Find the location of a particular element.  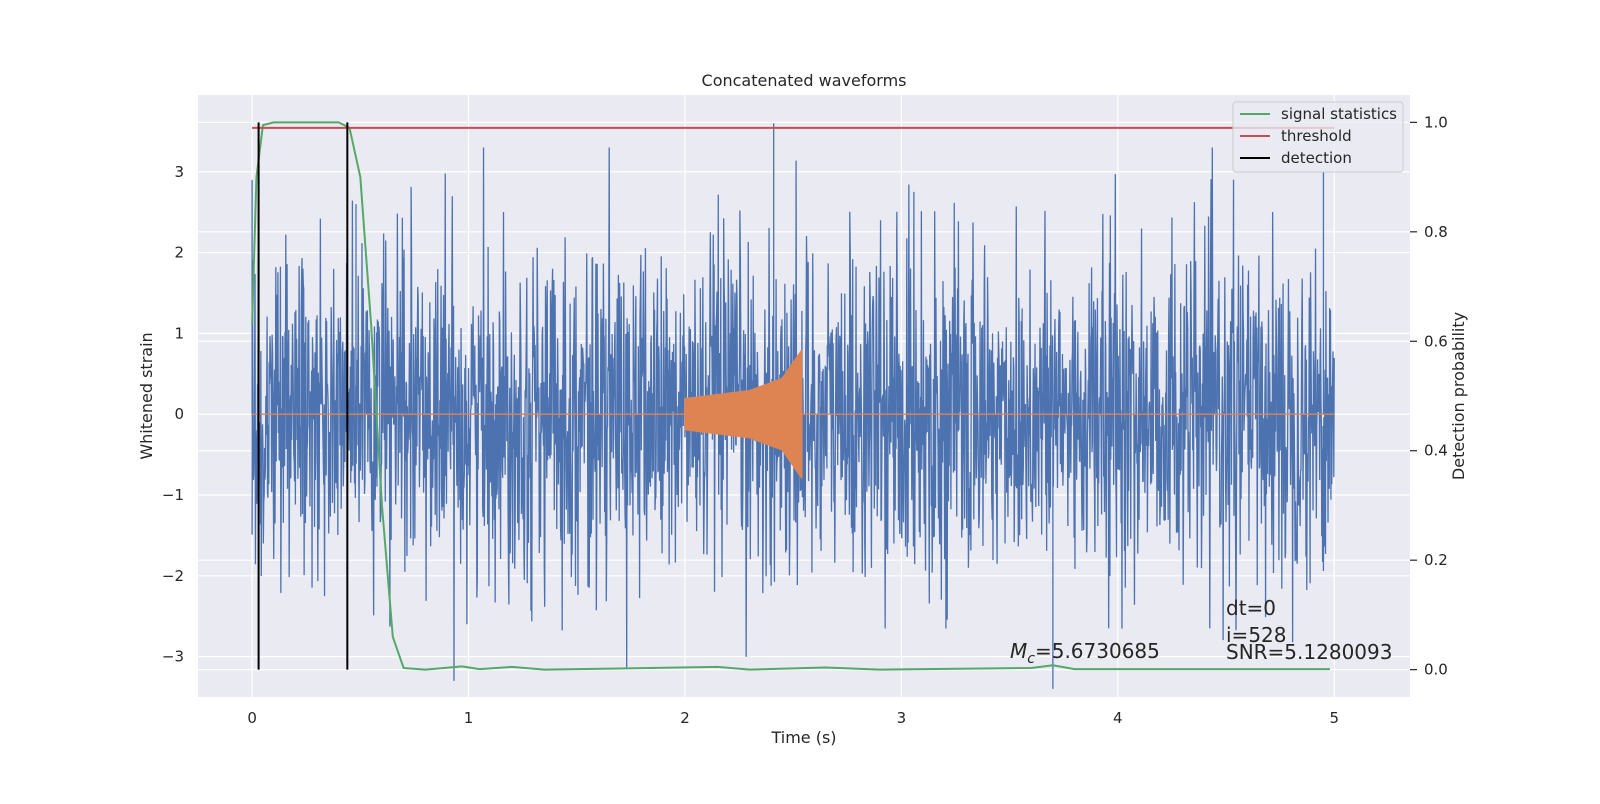

x-tick-label: 3 is located at coordinates (902, 718).